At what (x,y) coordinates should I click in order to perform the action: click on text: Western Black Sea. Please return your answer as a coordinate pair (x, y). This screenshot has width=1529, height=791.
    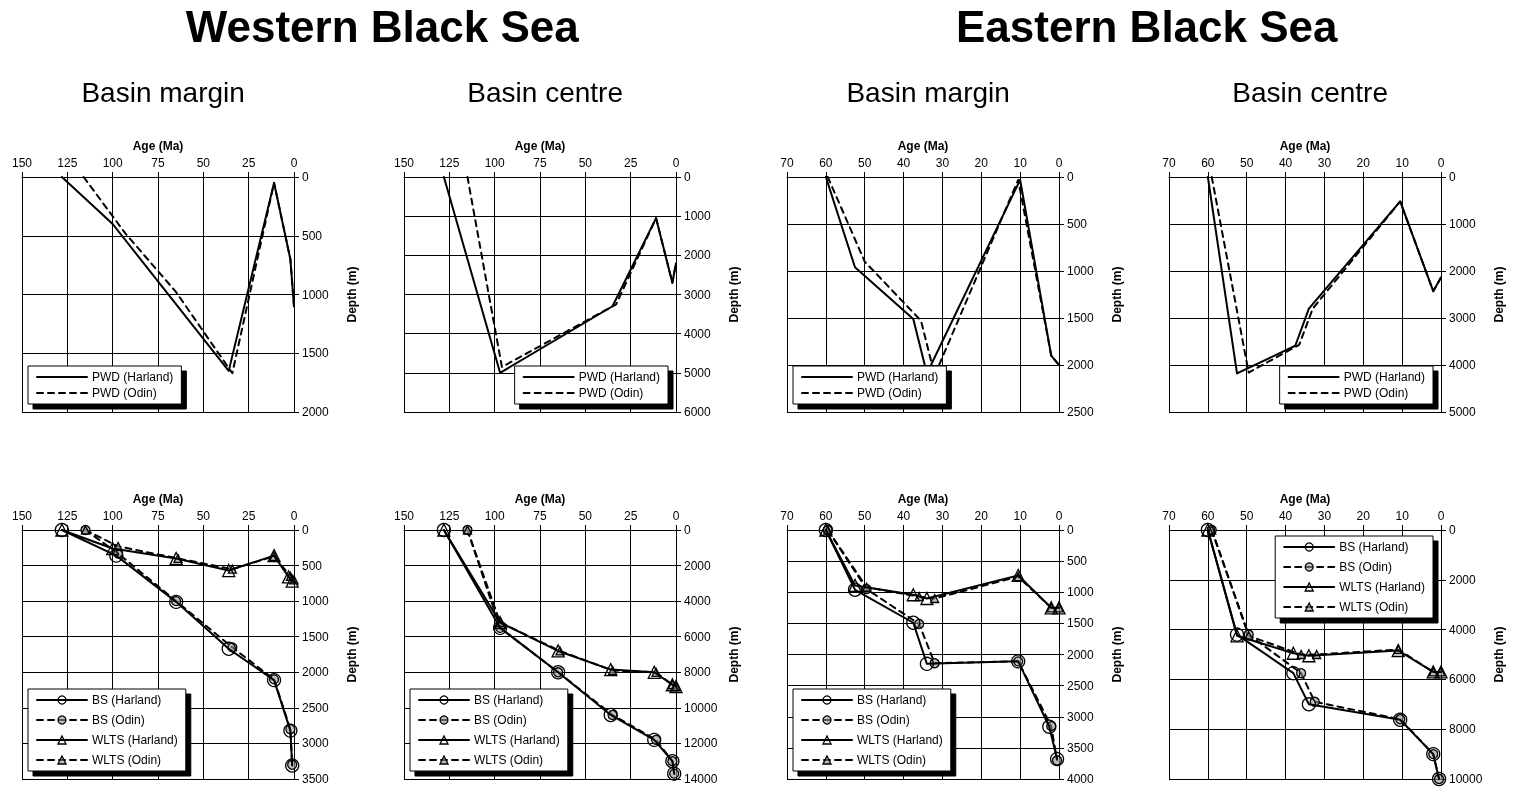
    Looking at the image, I should click on (382, 27).